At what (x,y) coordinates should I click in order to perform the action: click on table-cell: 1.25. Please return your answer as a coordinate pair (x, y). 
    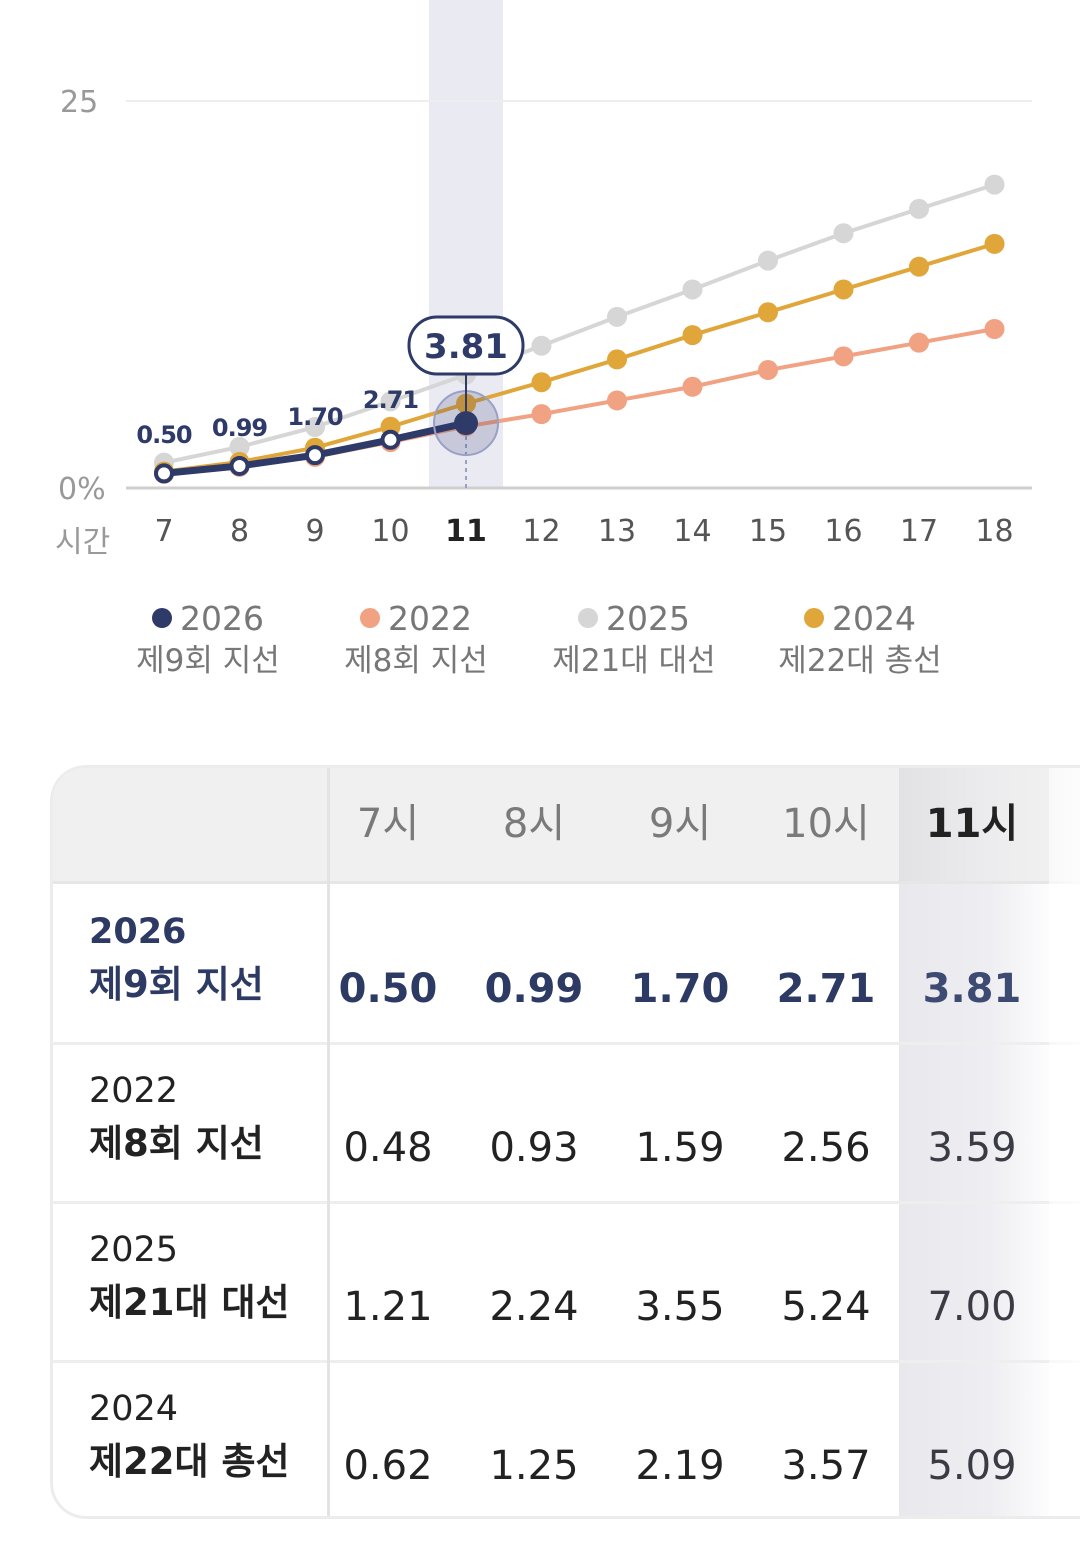
    Looking at the image, I should click on (534, 1466).